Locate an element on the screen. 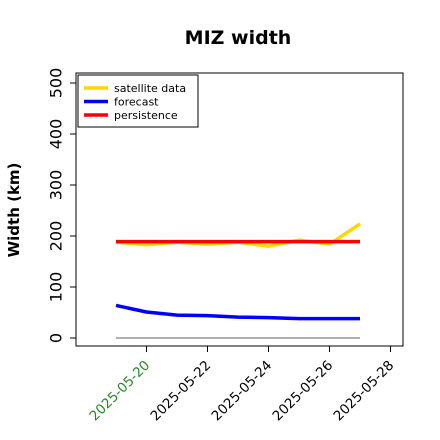  series-line-forecast is located at coordinates (237, 312).